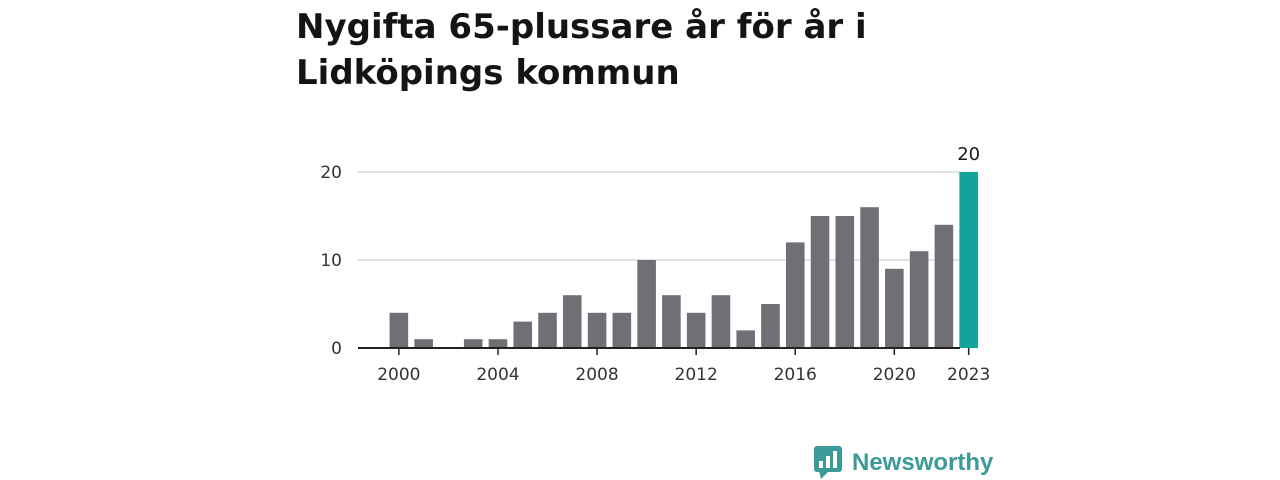 This screenshot has width=1280, height=480. I want to click on bar-highlight, so click(968, 260).